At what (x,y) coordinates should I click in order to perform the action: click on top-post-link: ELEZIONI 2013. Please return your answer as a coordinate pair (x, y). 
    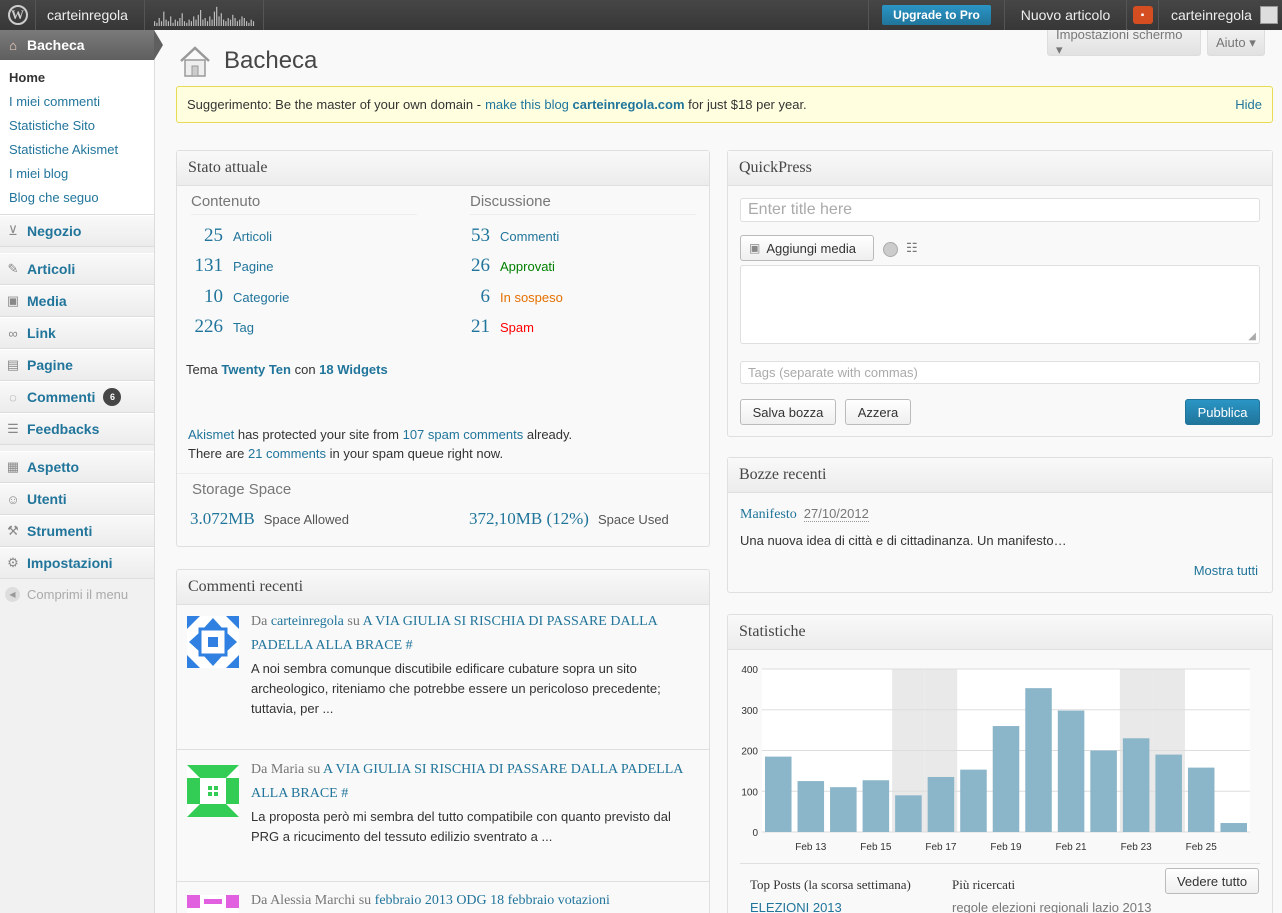
    Looking at the image, I should click on (796, 906).